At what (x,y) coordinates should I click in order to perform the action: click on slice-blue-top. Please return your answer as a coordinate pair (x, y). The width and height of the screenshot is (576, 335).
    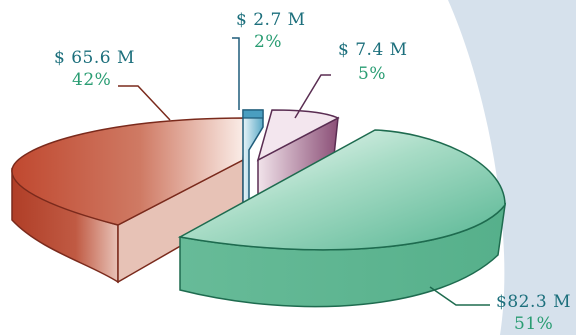
    Looking at the image, I should click on (253, 114).